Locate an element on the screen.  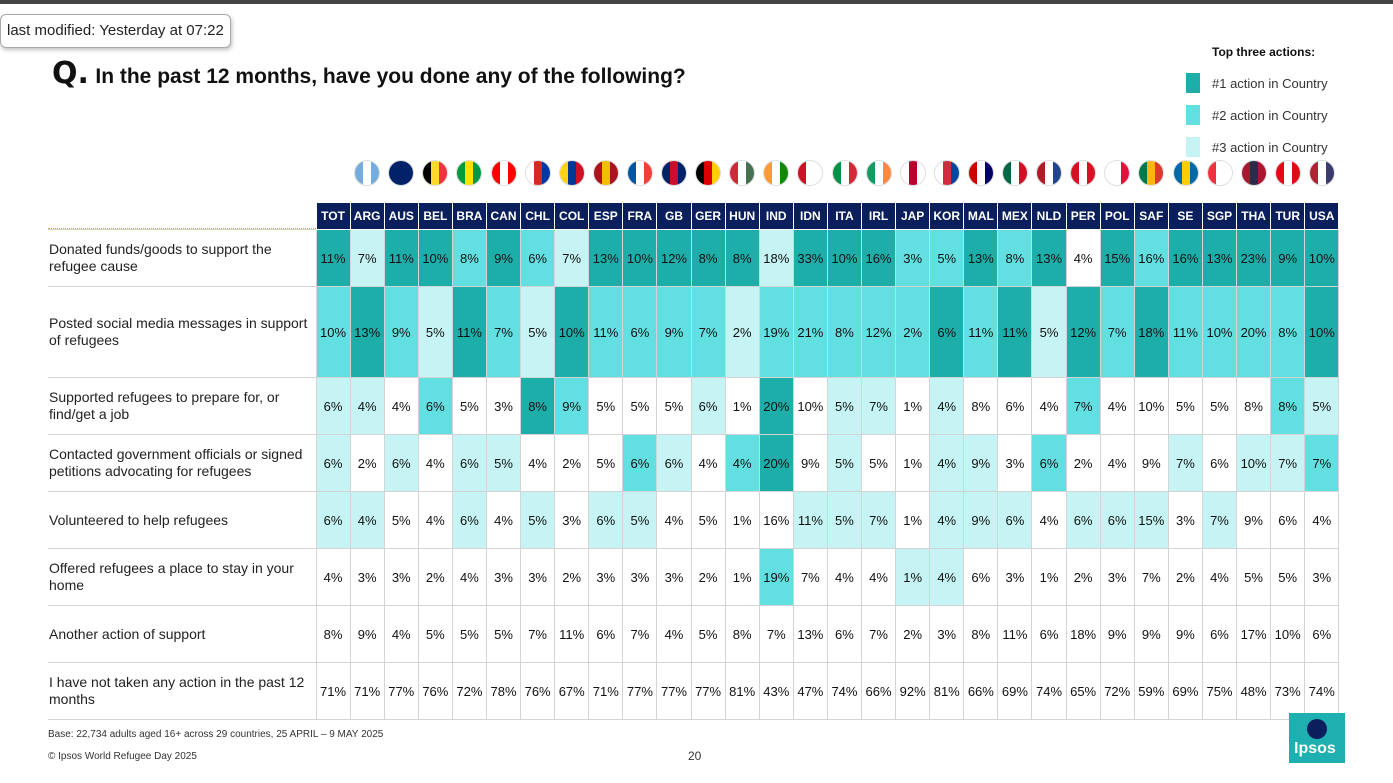
column-header: JAP is located at coordinates (913, 216).